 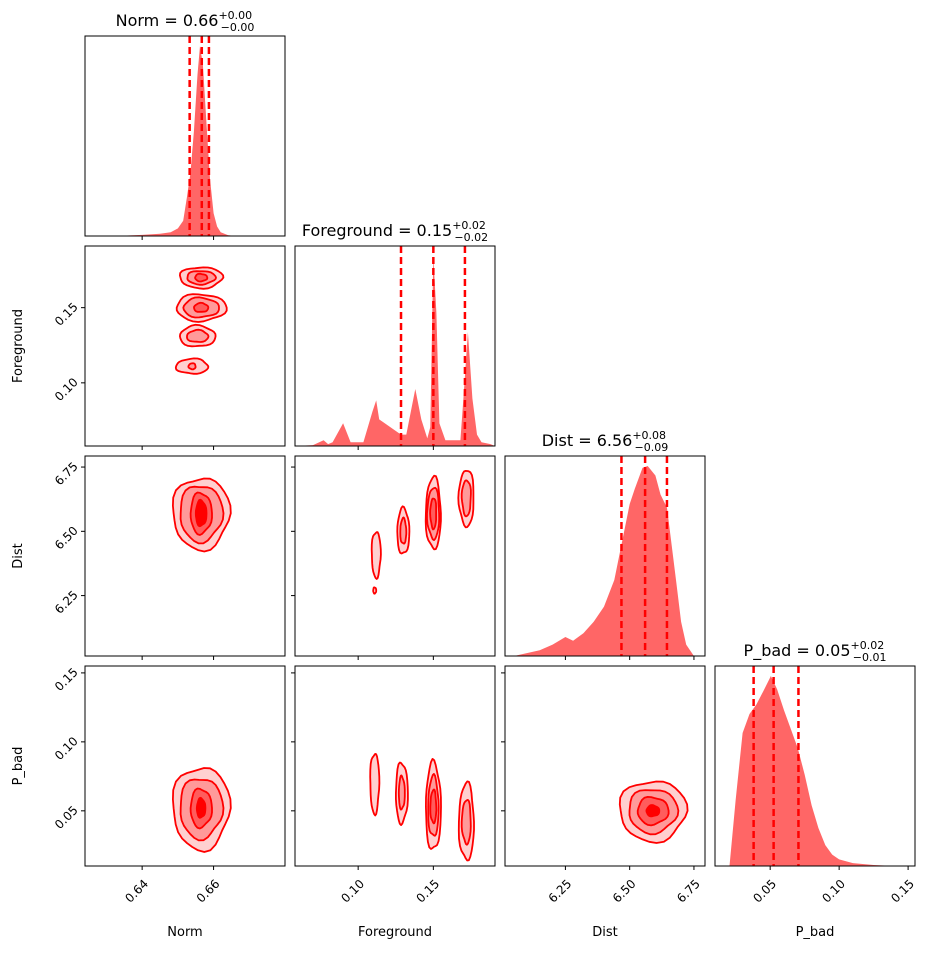 I want to click on panel-norm-foreground: 0.10 0.15, so click(x=169, y=347).